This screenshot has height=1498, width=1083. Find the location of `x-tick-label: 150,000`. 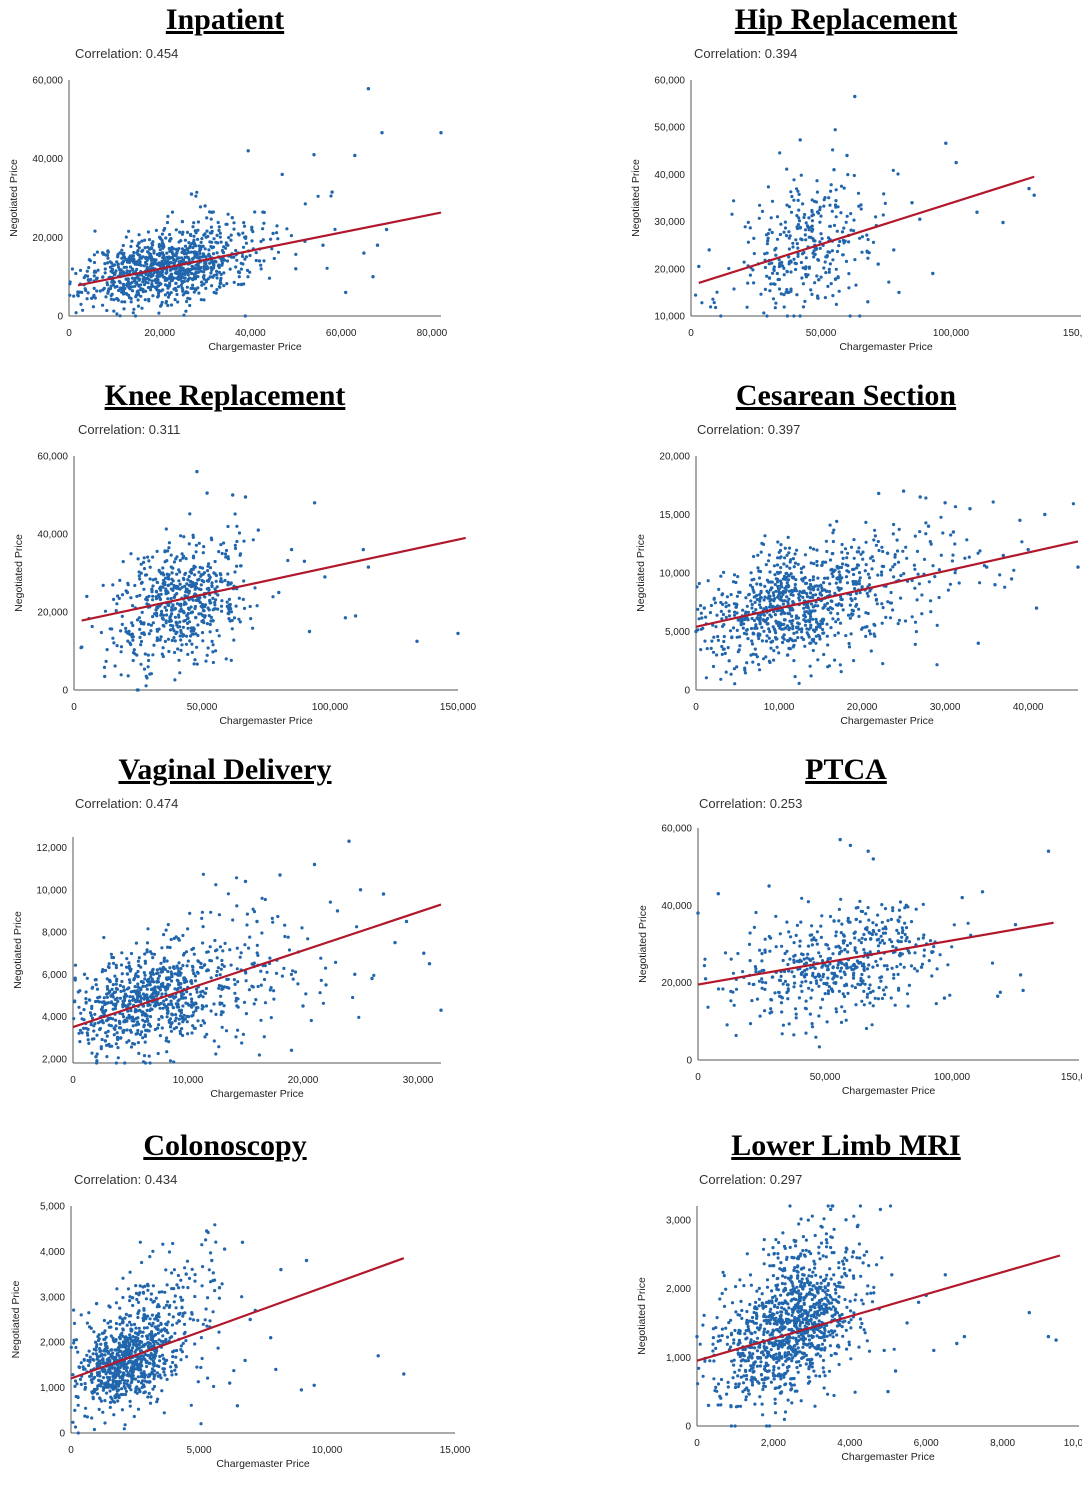

x-tick-label: 150,000 is located at coordinates (458, 707).